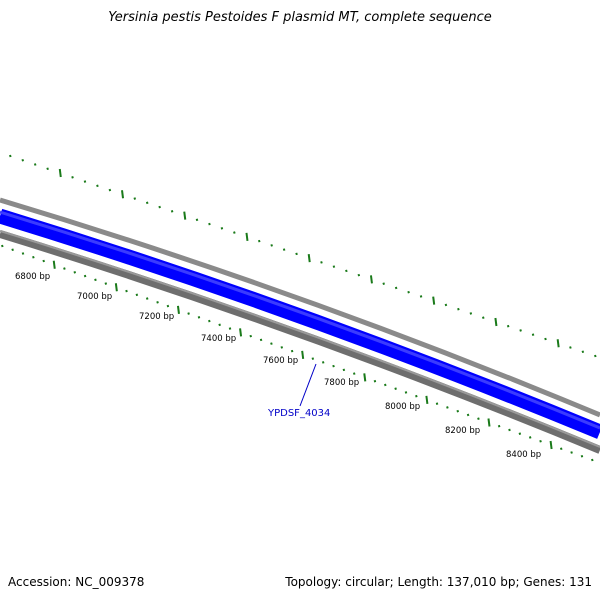 The height and width of the screenshot is (600, 600). What do you see at coordinates (402, 407) in the screenshot?
I see `ruler-label: 8000 bp` at bounding box center [402, 407].